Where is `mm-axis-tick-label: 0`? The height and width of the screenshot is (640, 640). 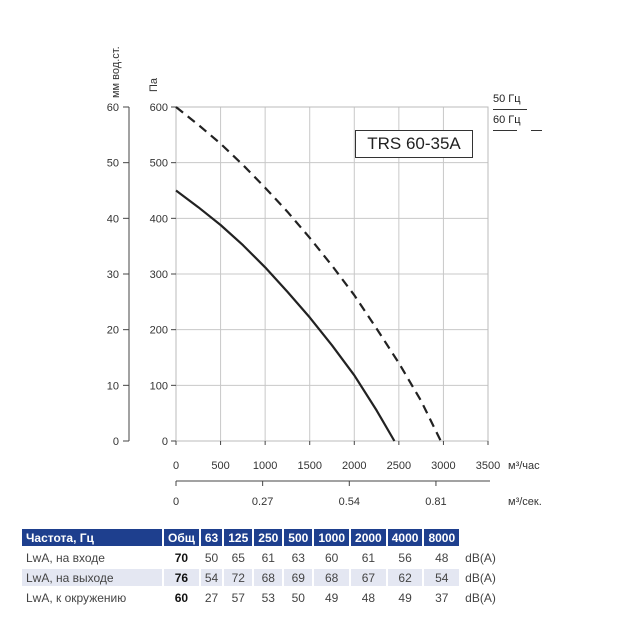 mm-axis-tick-label: 0 is located at coordinates (116, 442).